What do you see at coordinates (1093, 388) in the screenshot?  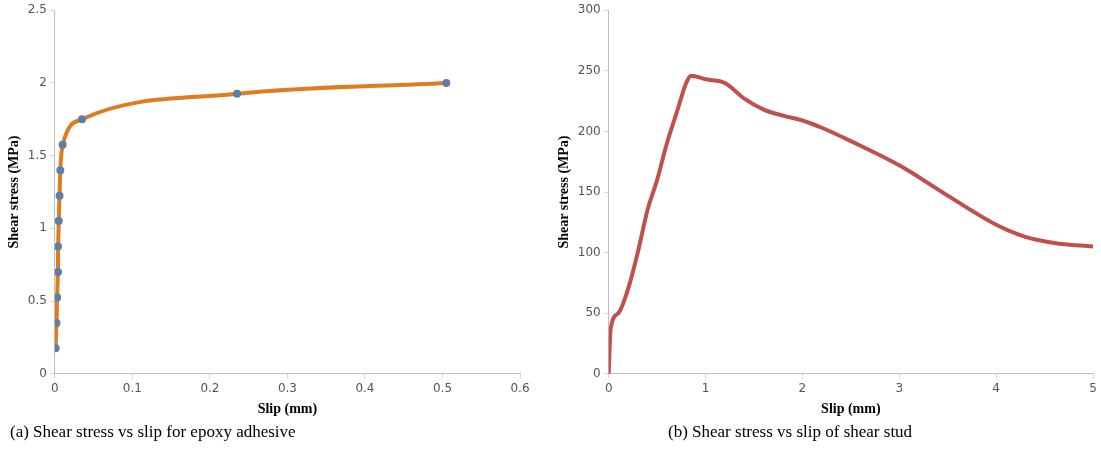 I see `x-tick-label: 5` at bounding box center [1093, 388].